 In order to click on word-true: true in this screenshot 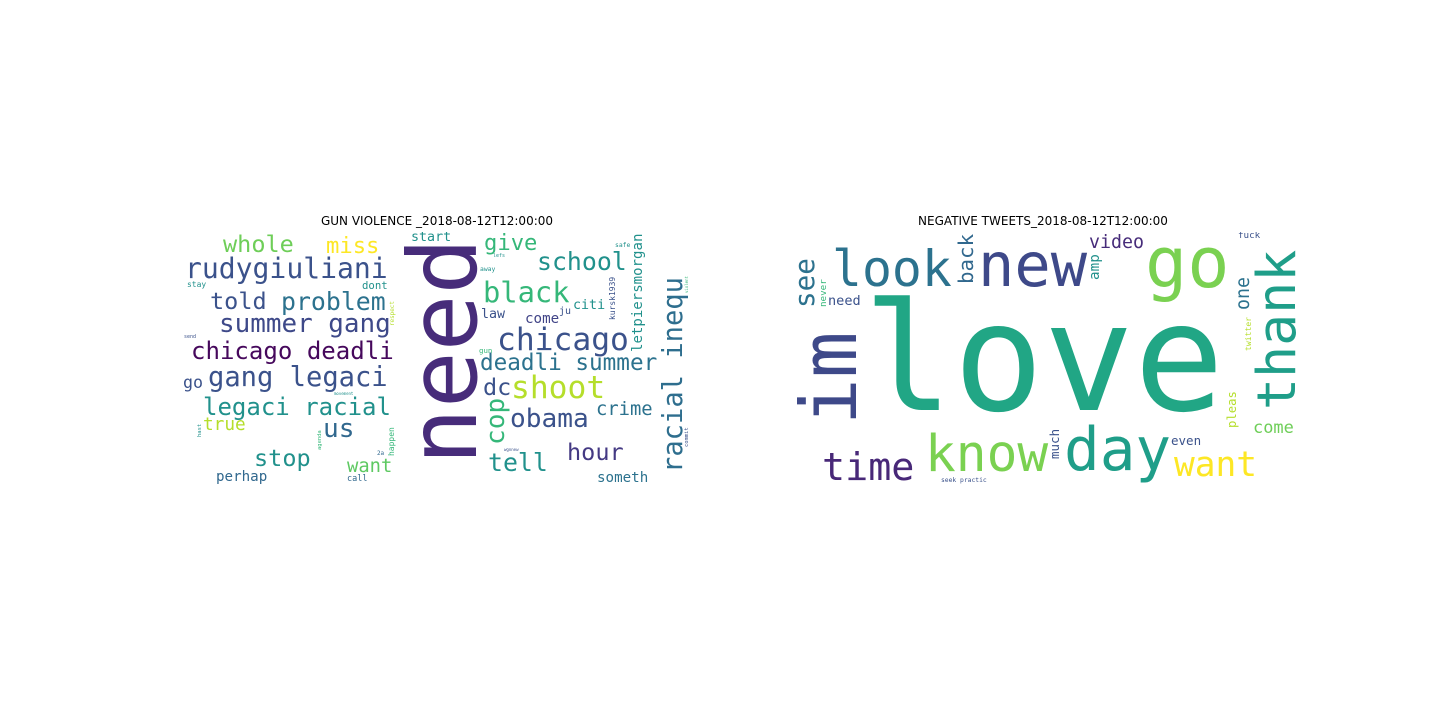, I will do `click(224, 424)`.